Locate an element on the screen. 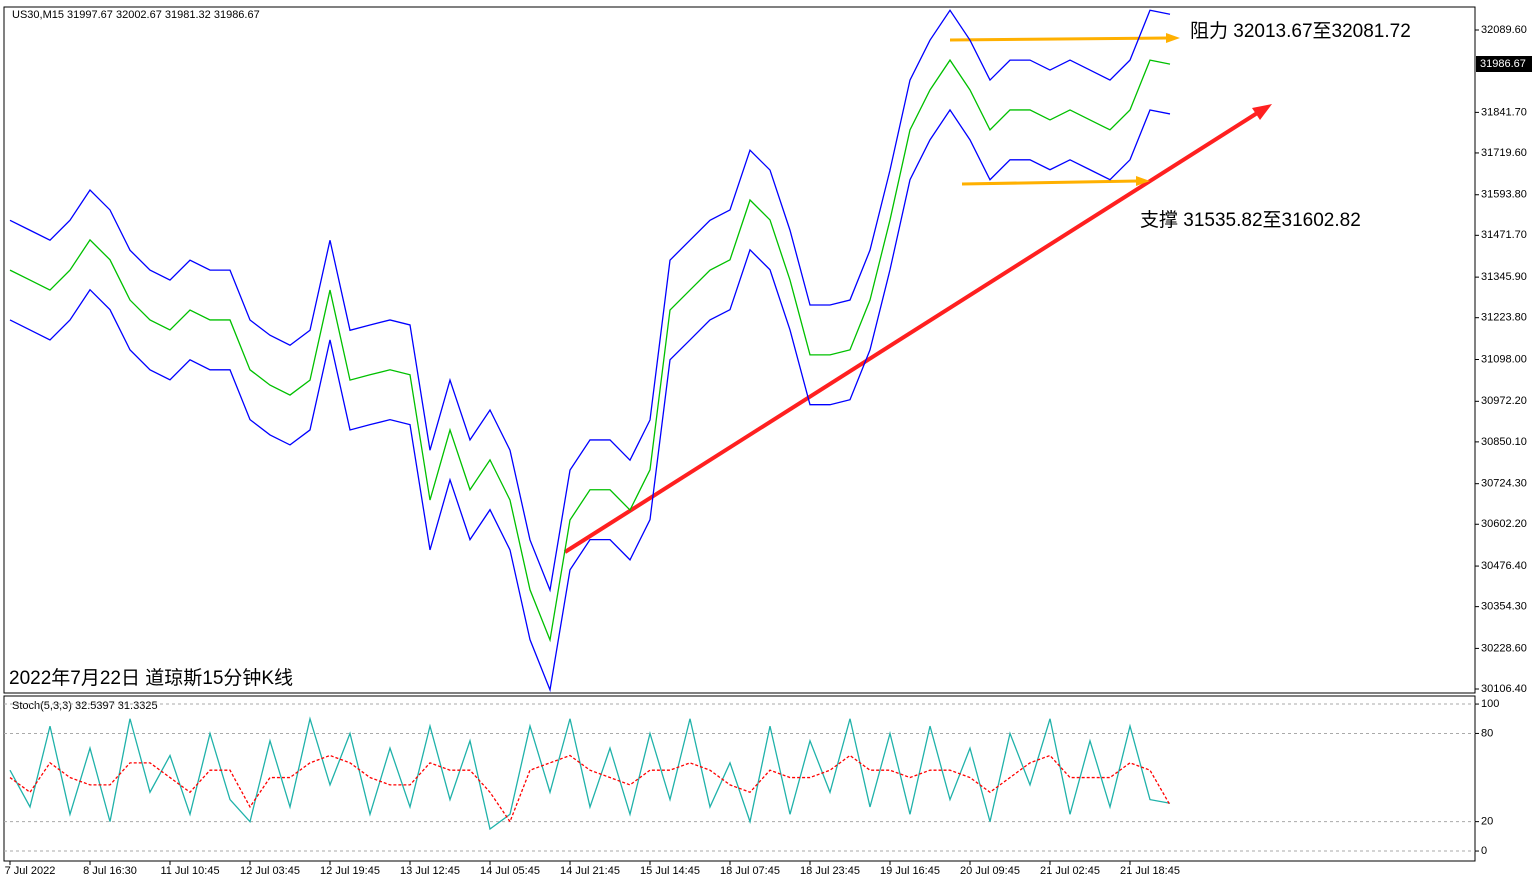  y-tick-label: 30354.30 is located at coordinates (1504, 607).